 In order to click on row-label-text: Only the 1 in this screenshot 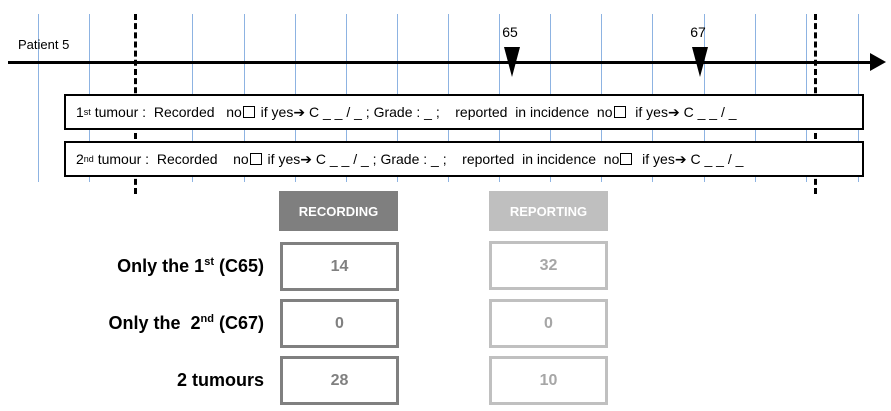, I will do `click(161, 266)`.